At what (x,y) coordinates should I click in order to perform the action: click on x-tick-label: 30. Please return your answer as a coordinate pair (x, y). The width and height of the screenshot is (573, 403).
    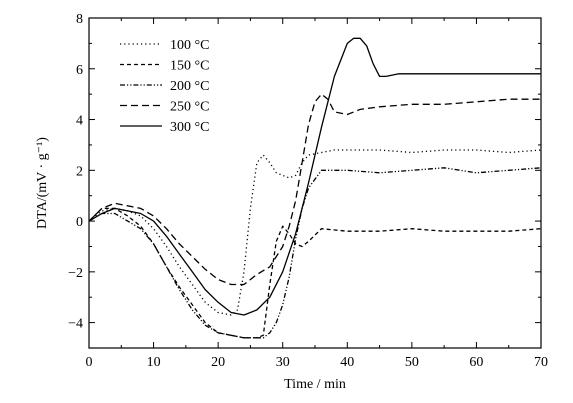
    Looking at the image, I should click on (283, 362).